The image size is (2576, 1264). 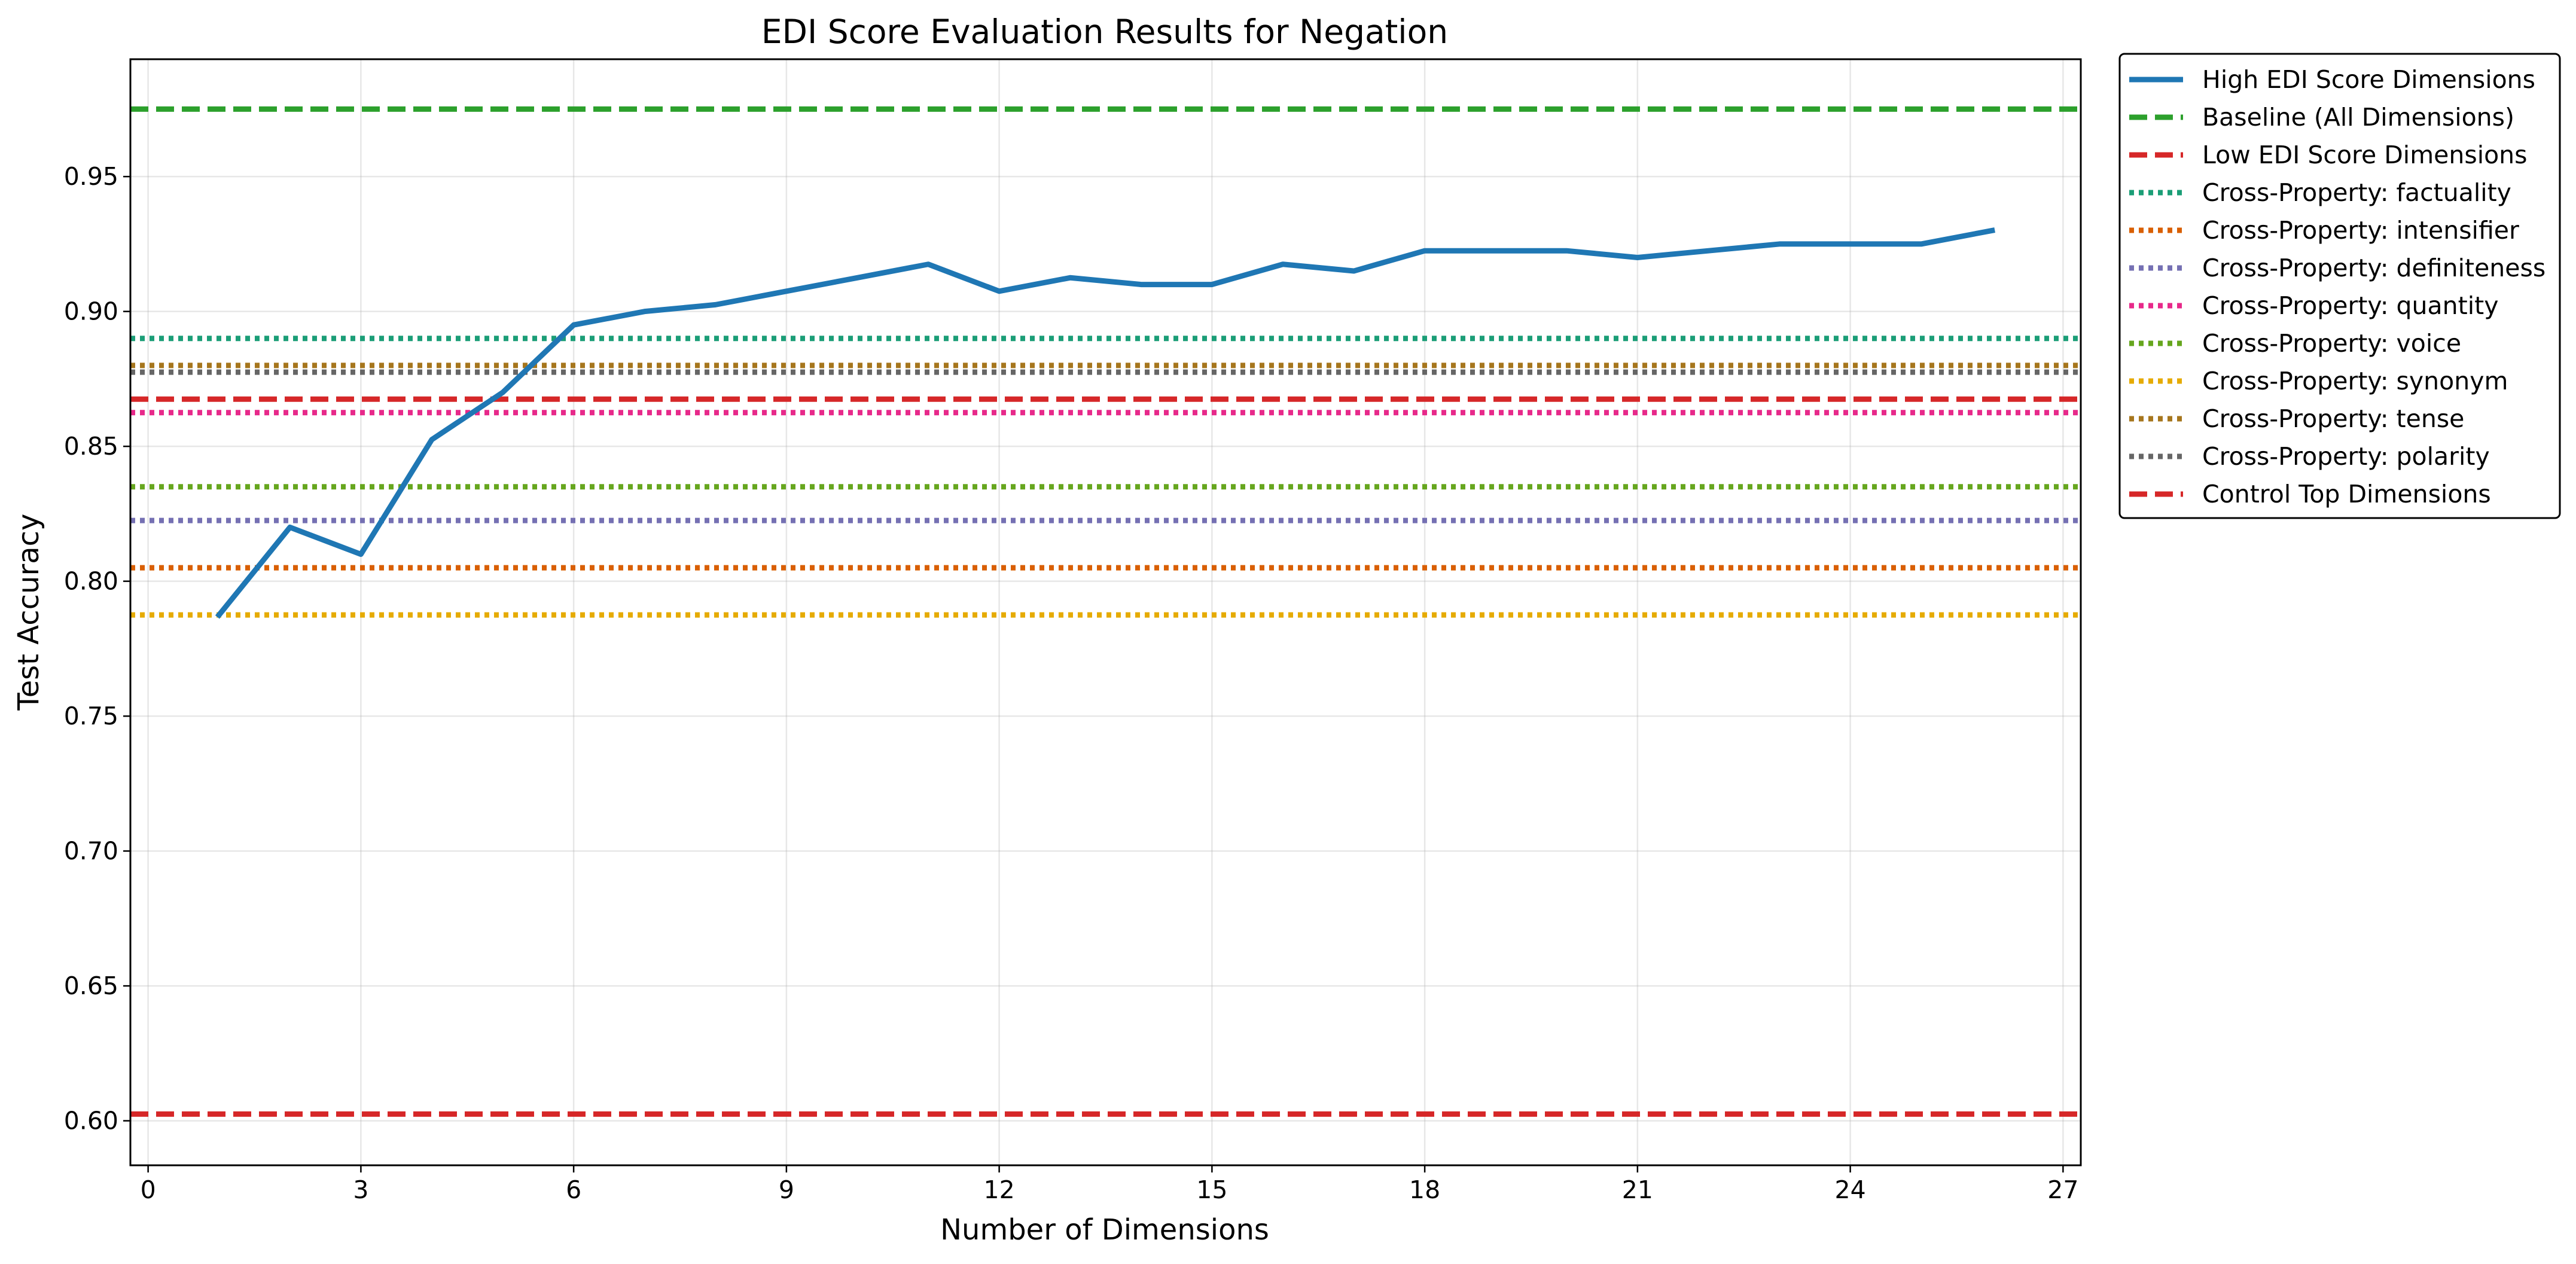 What do you see at coordinates (91, 851) in the screenshot?
I see `y-tick-label: 0.70` at bounding box center [91, 851].